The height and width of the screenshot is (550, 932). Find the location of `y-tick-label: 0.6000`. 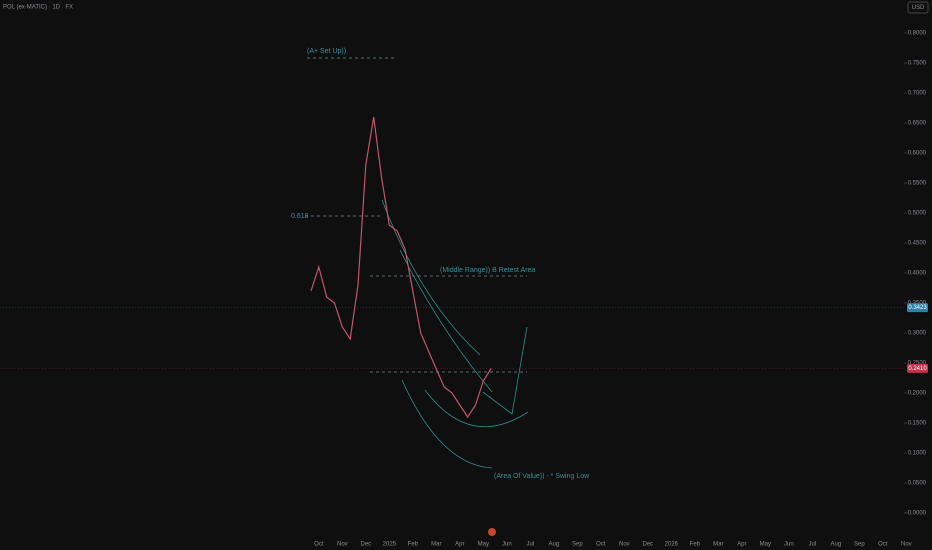

y-tick-label: 0.6000 is located at coordinates (917, 154).